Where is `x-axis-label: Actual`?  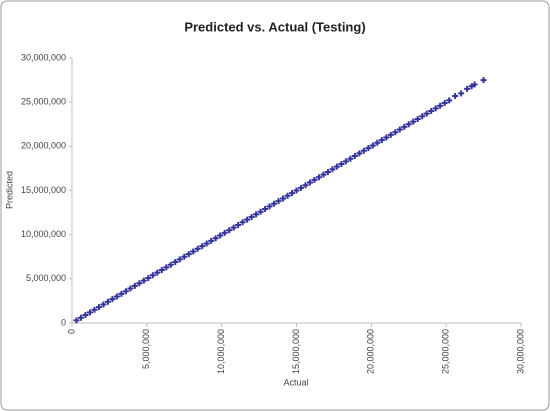
x-axis-label: Actual is located at coordinates (295, 382).